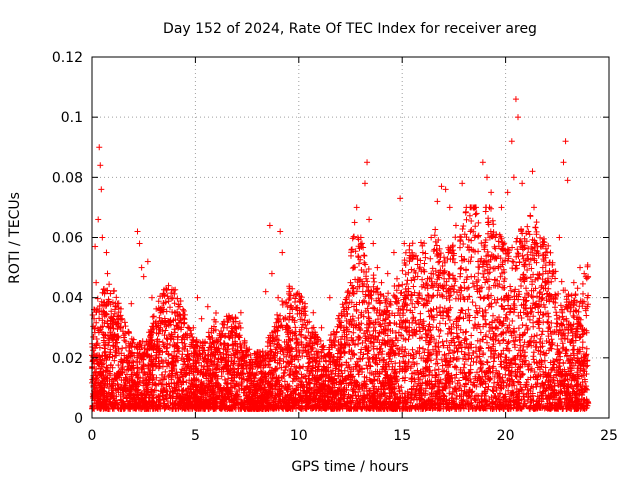  What do you see at coordinates (78, 419) in the screenshot?
I see `y-tick-label: 0` at bounding box center [78, 419].